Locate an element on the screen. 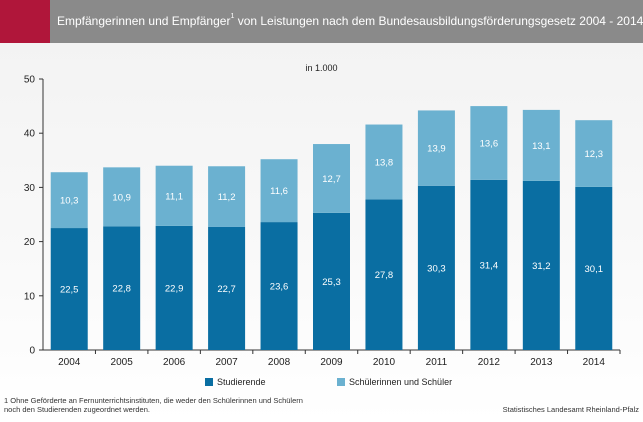 This screenshot has width=643, height=422. data-label: 22,5 is located at coordinates (69, 290).